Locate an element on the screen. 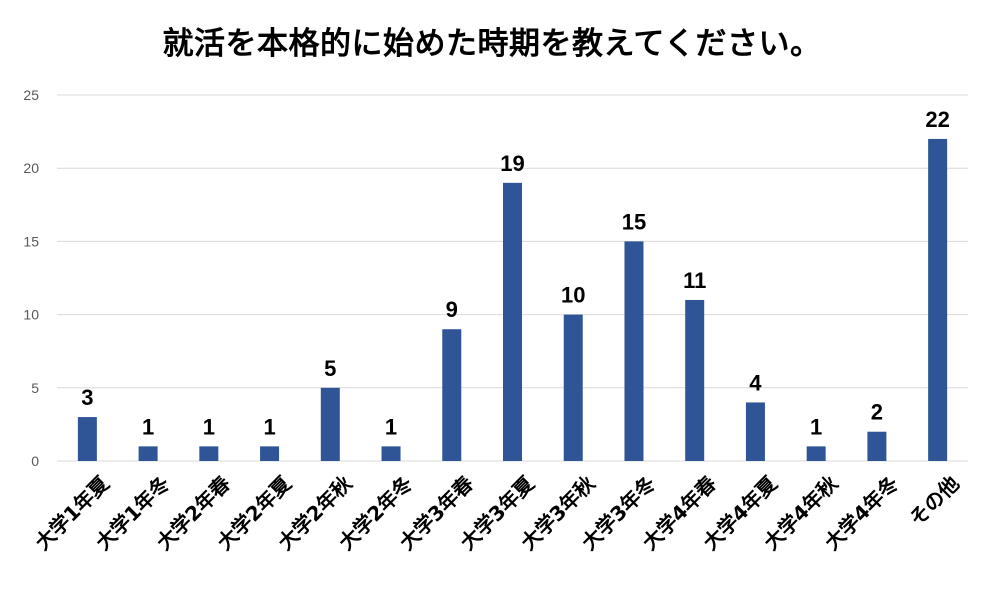 This screenshot has height=589, width=984. data-label: 10 is located at coordinates (573, 295).